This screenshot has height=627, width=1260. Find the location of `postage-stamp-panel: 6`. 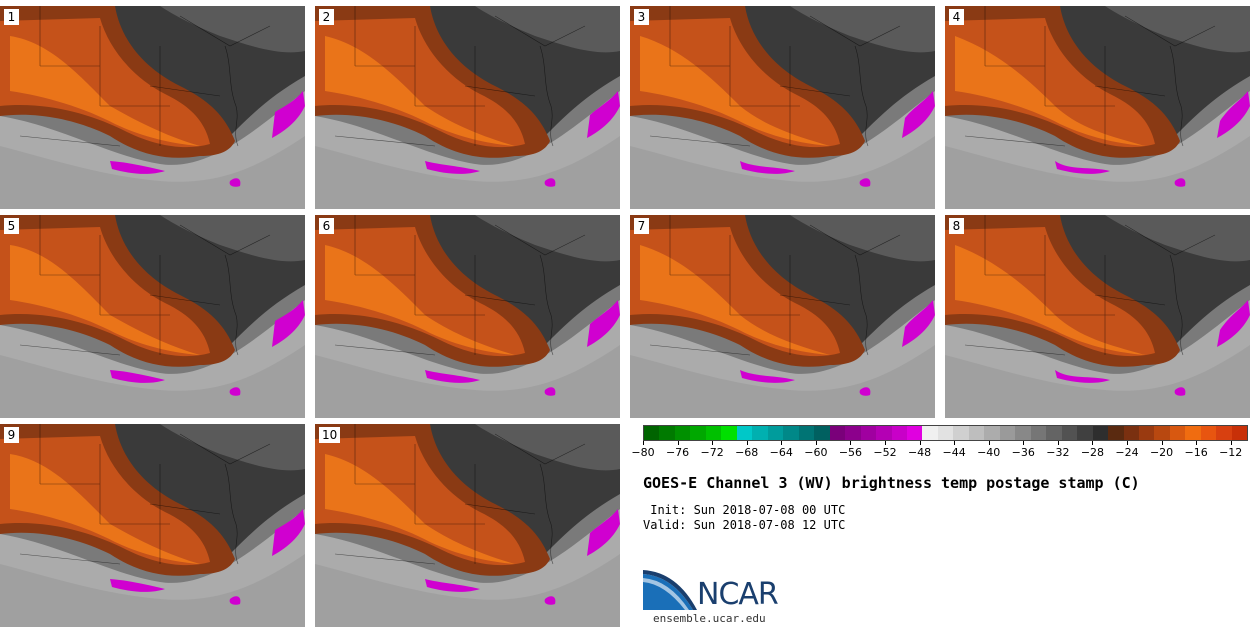

postage-stamp-panel: 6 is located at coordinates (467, 316).